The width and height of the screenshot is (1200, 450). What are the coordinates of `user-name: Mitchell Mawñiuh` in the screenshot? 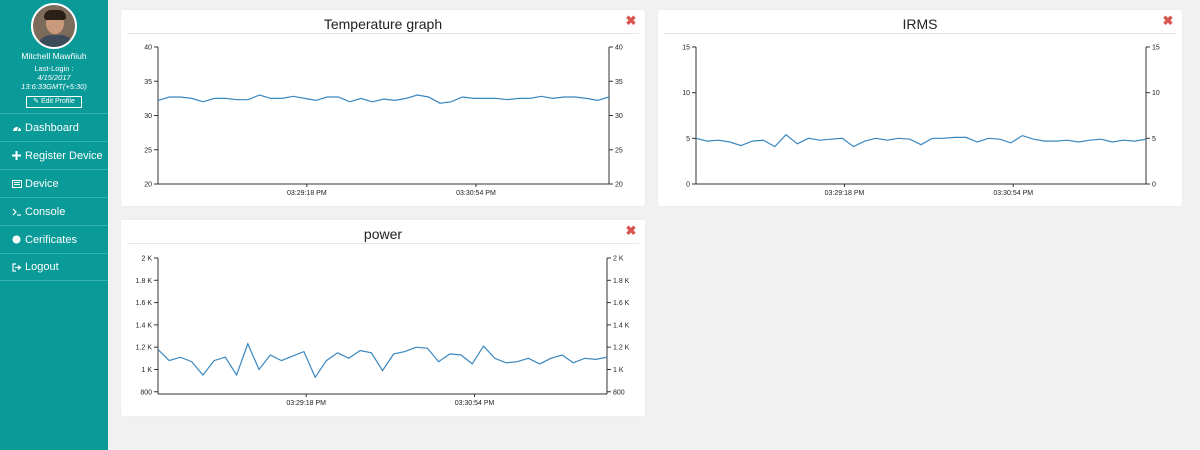 It's located at (54, 56).